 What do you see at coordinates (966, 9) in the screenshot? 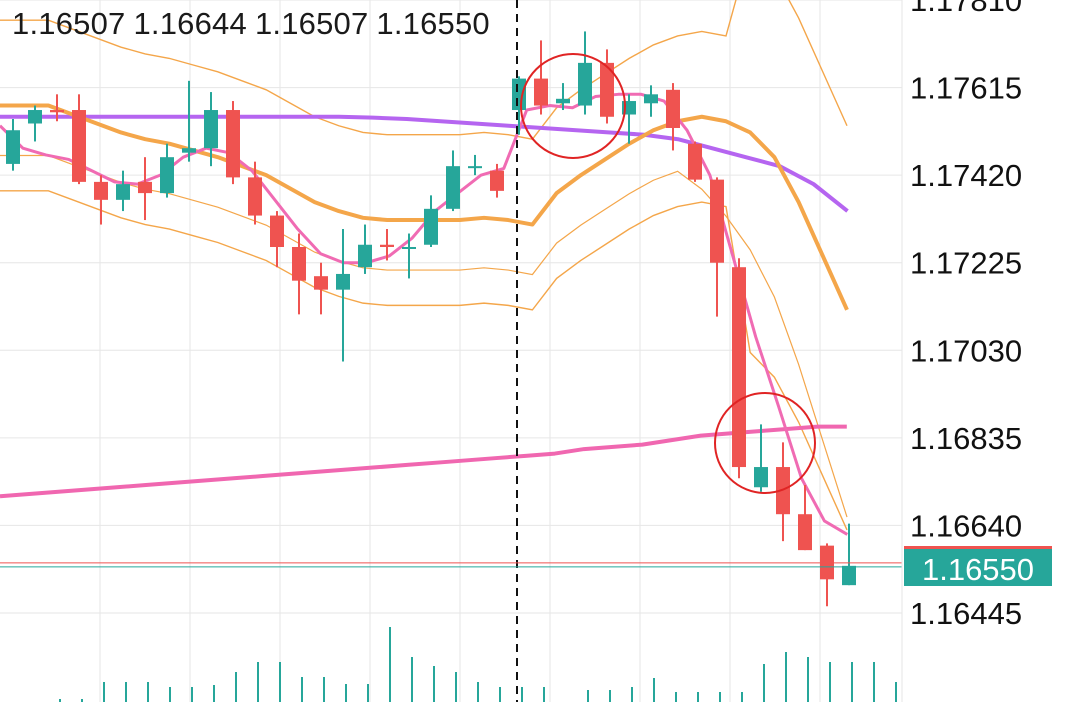
I see `y-tick-label: 1.17810` at bounding box center [966, 9].